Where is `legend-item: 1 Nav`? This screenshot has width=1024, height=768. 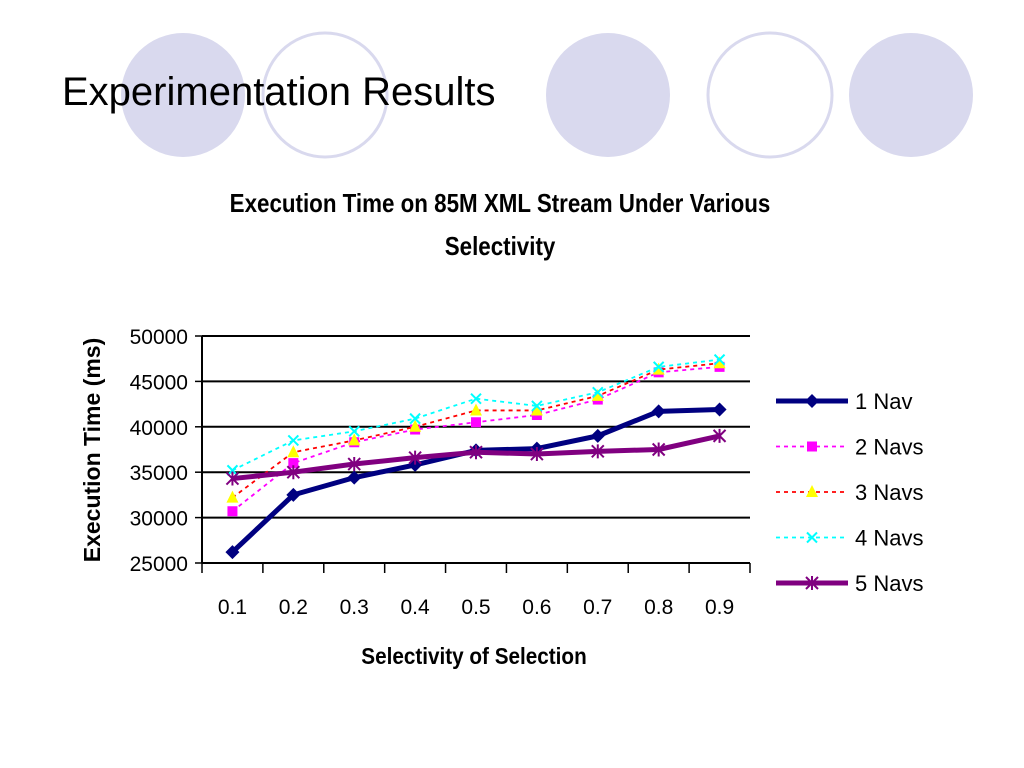
legend-item: 1 Nav is located at coordinates (844, 401).